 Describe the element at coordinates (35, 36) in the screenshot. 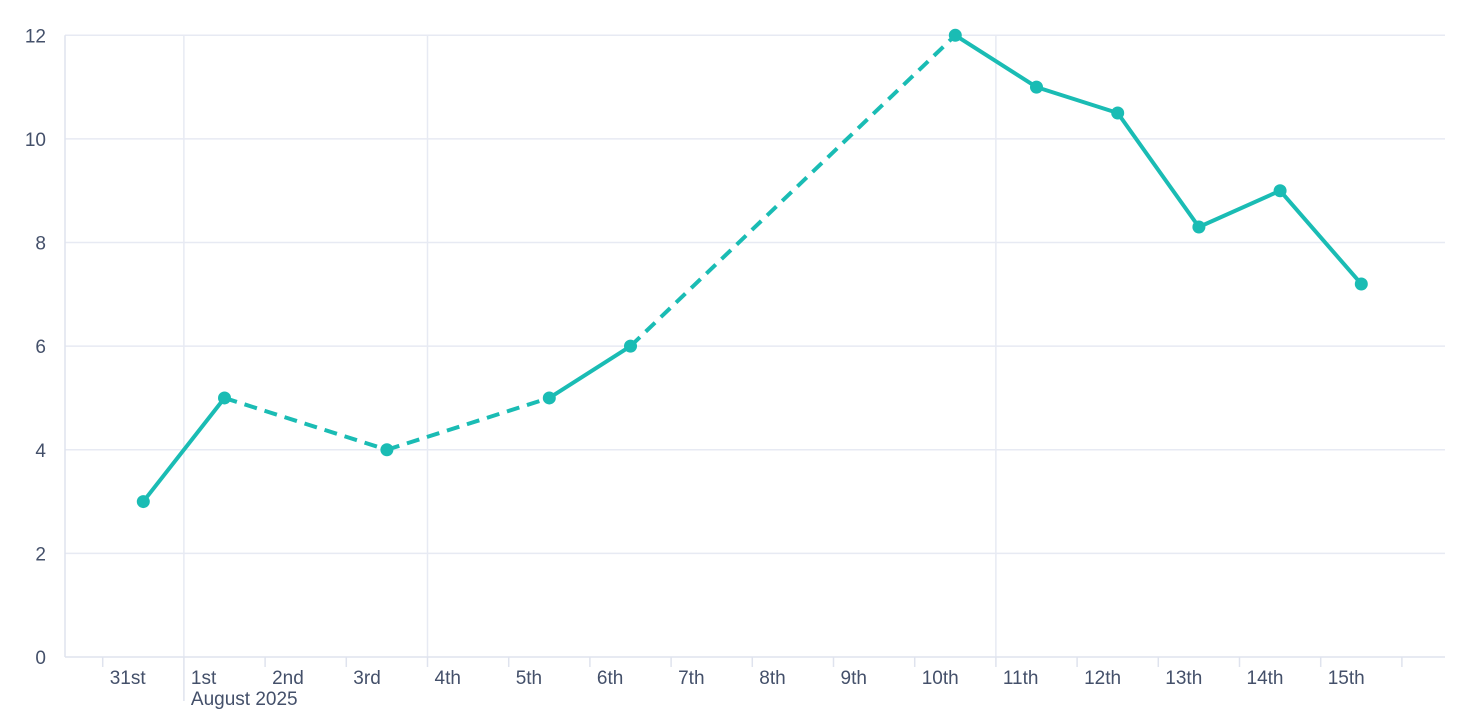

I see `y-tick-label: 12` at that location.